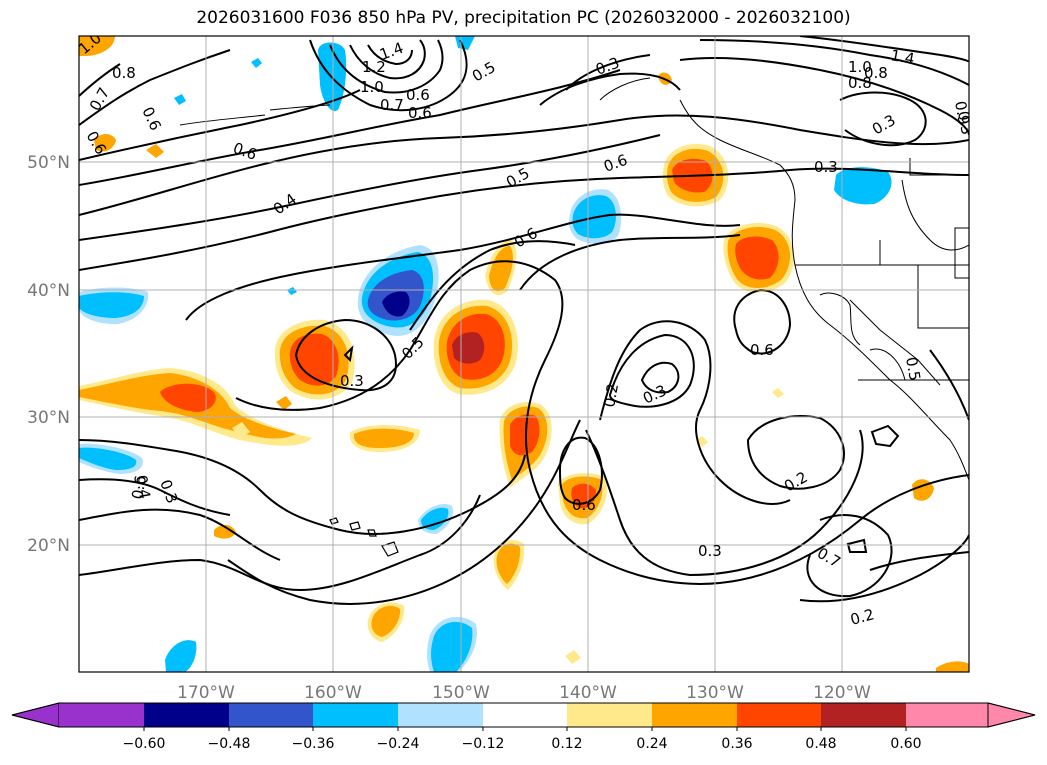 The width and height of the screenshot is (1047, 765). I want to click on colorbar-tick-label: 0.60, so click(905, 744).